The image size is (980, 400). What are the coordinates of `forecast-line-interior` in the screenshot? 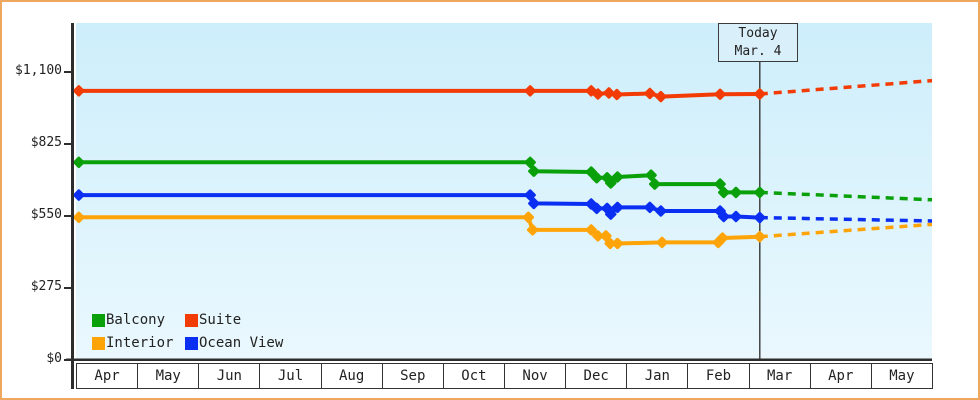 It's located at (846, 230).